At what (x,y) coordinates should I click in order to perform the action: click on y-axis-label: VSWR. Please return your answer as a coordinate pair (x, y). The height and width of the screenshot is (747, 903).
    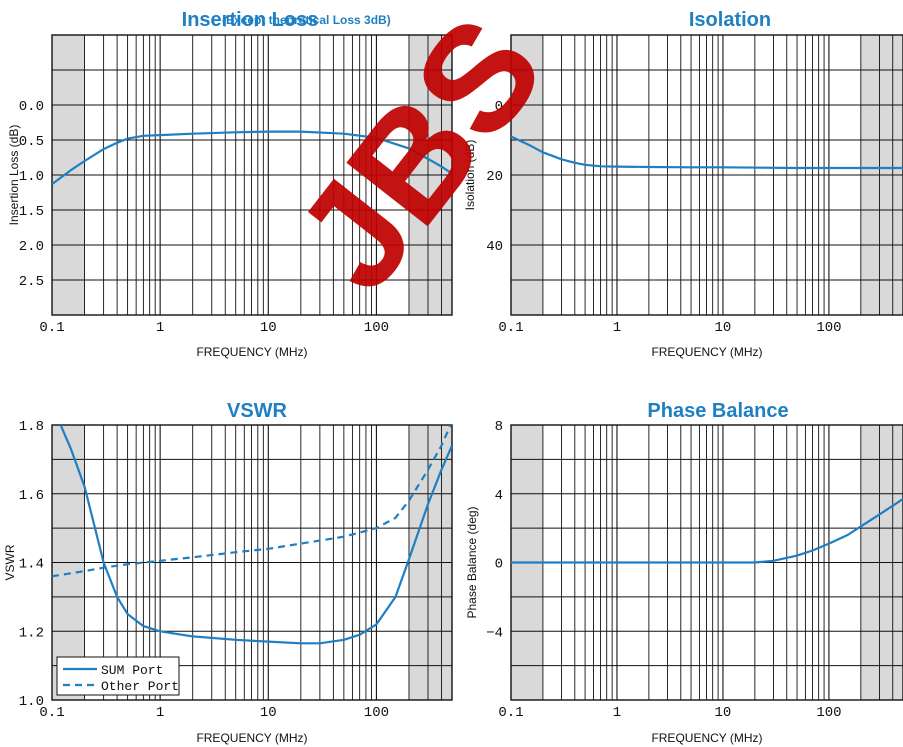
    Looking at the image, I should click on (10, 562).